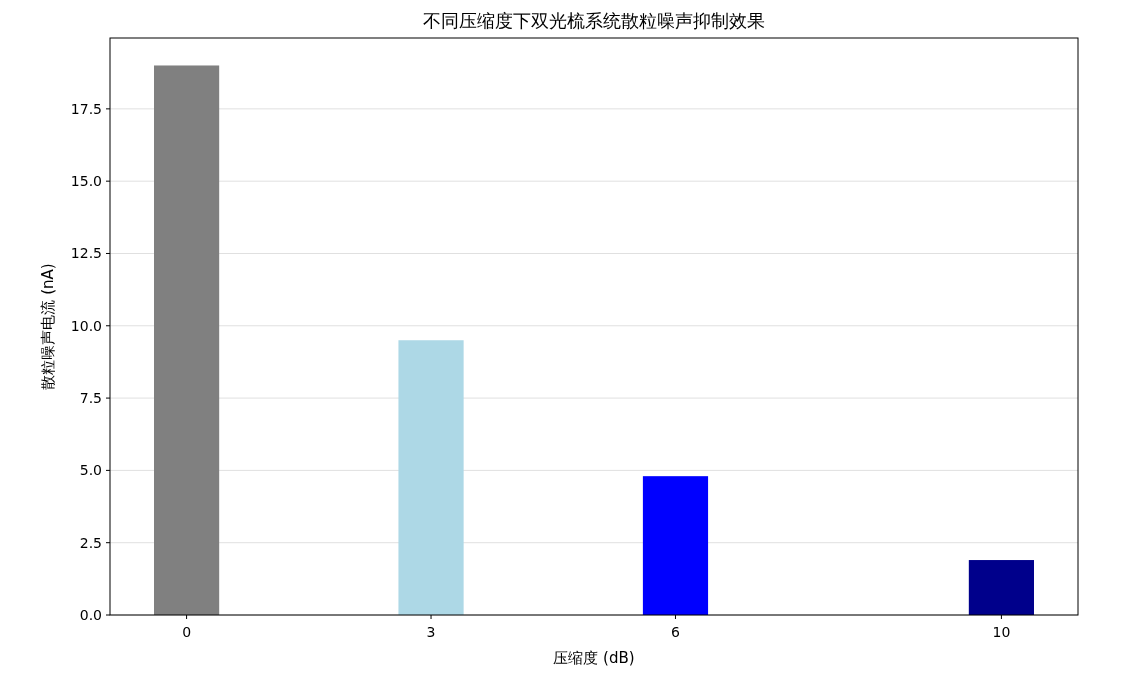 Image resolution: width=1129 pixels, height=684 pixels. What do you see at coordinates (1001, 632) in the screenshot?
I see `x-tick-label: 10` at bounding box center [1001, 632].